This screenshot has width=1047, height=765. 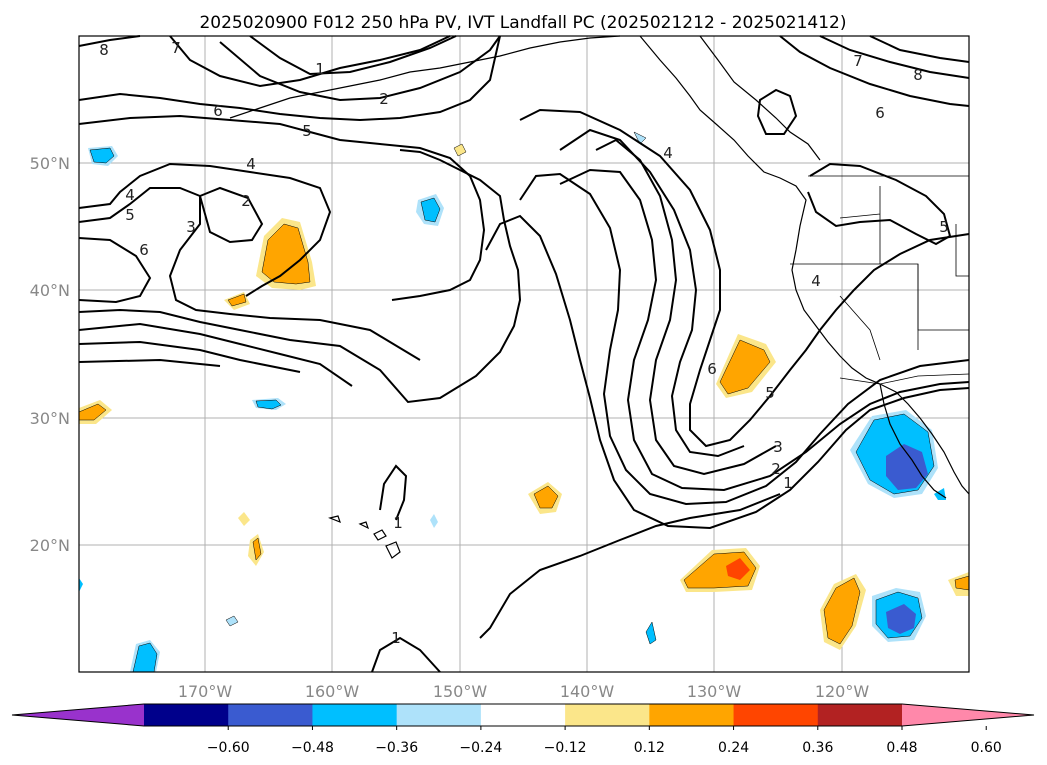 I want to click on colorbar-segments, so click(x=523, y=715).